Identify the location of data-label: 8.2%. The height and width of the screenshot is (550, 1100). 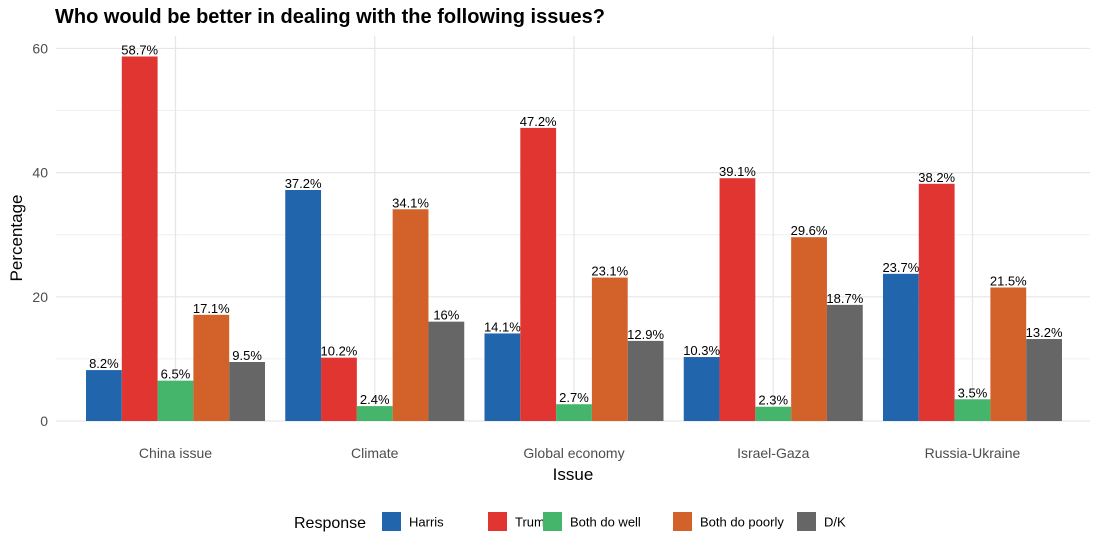
(104, 363).